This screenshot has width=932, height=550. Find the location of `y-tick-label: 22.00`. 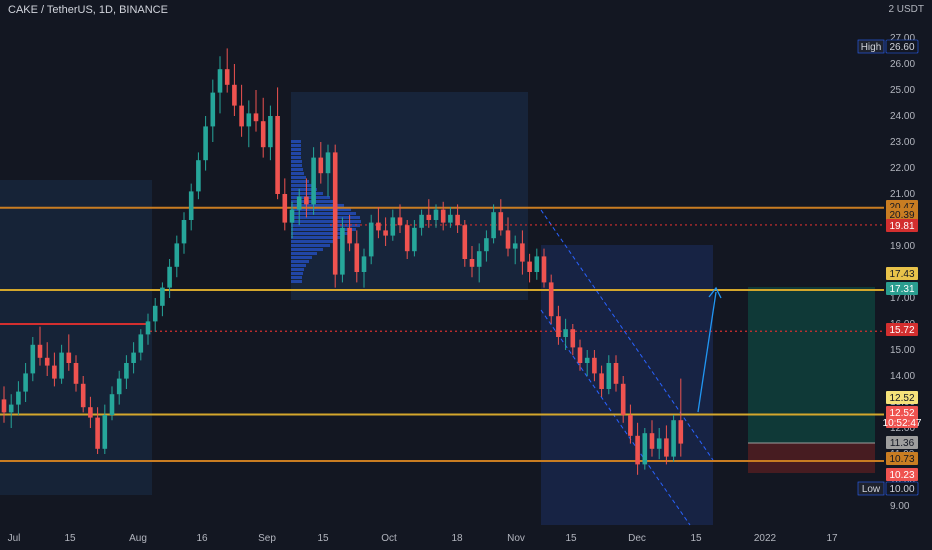

y-tick-label: 22.00 is located at coordinates (902, 168).